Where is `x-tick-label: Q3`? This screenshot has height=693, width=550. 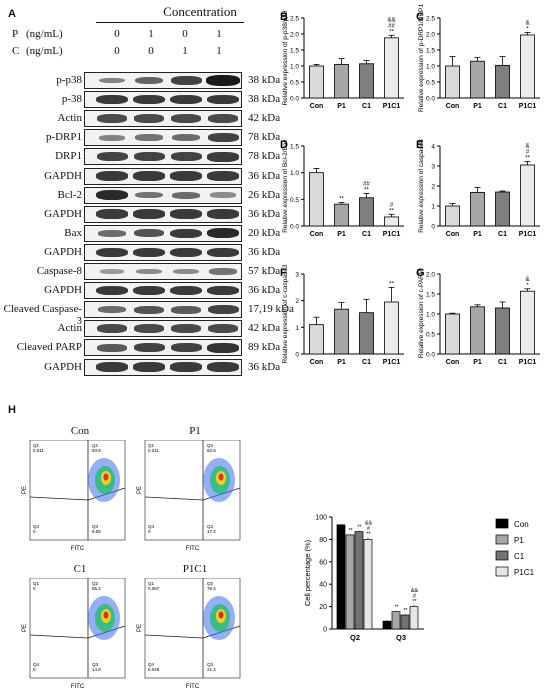
x-tick-label: Q3 is located at coordinates (401, 637).